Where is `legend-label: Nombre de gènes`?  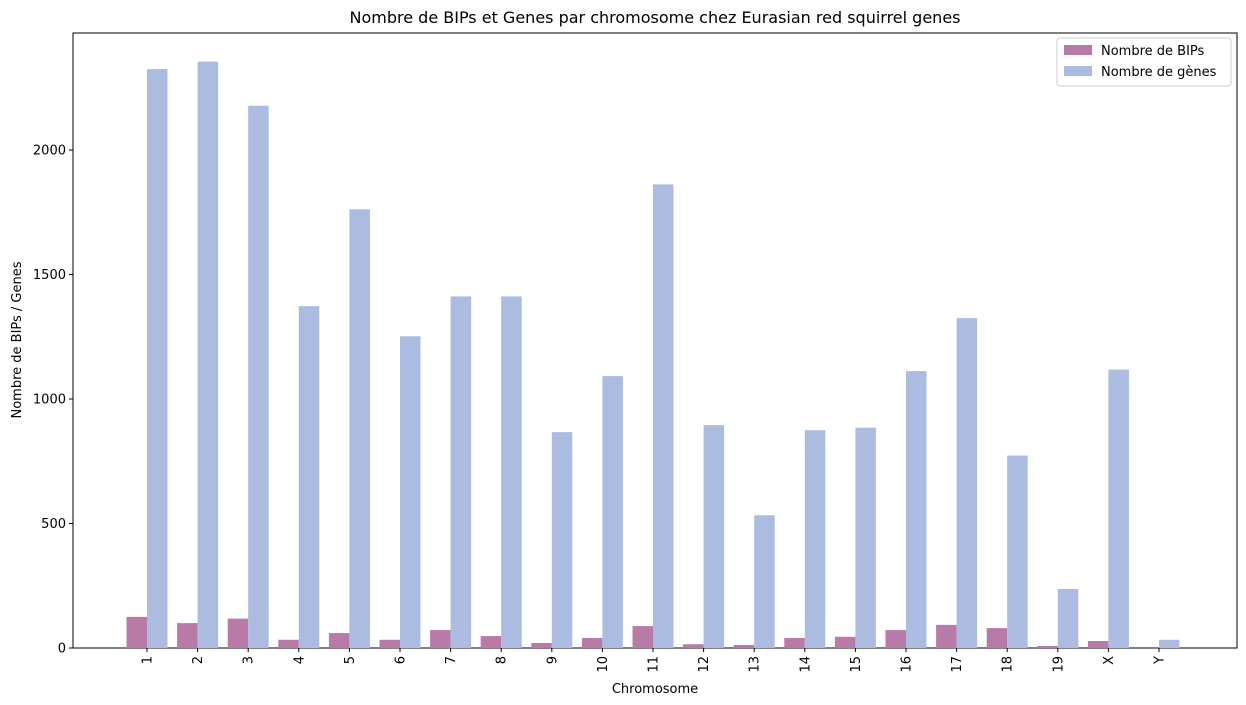 legend-label: Nombre de gènes is located at coordinates (1159, 72).